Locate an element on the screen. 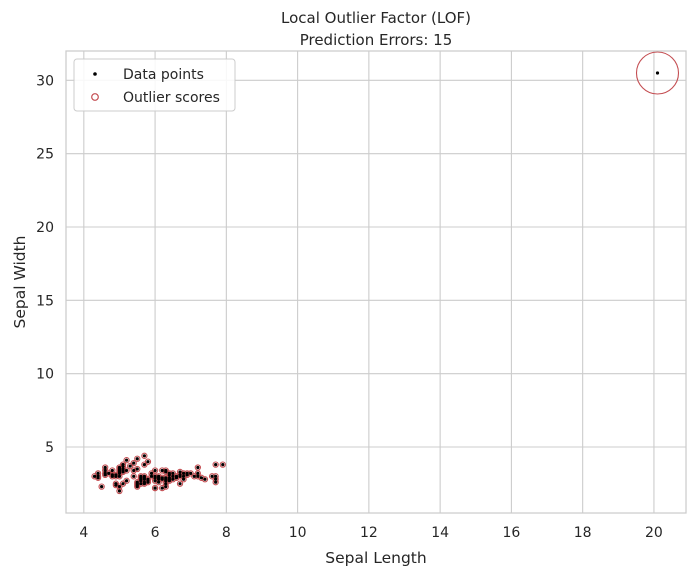 The width and height of the screenshot is (696, 576). x-tick-label: 10 is located at coordinates (298, 533).